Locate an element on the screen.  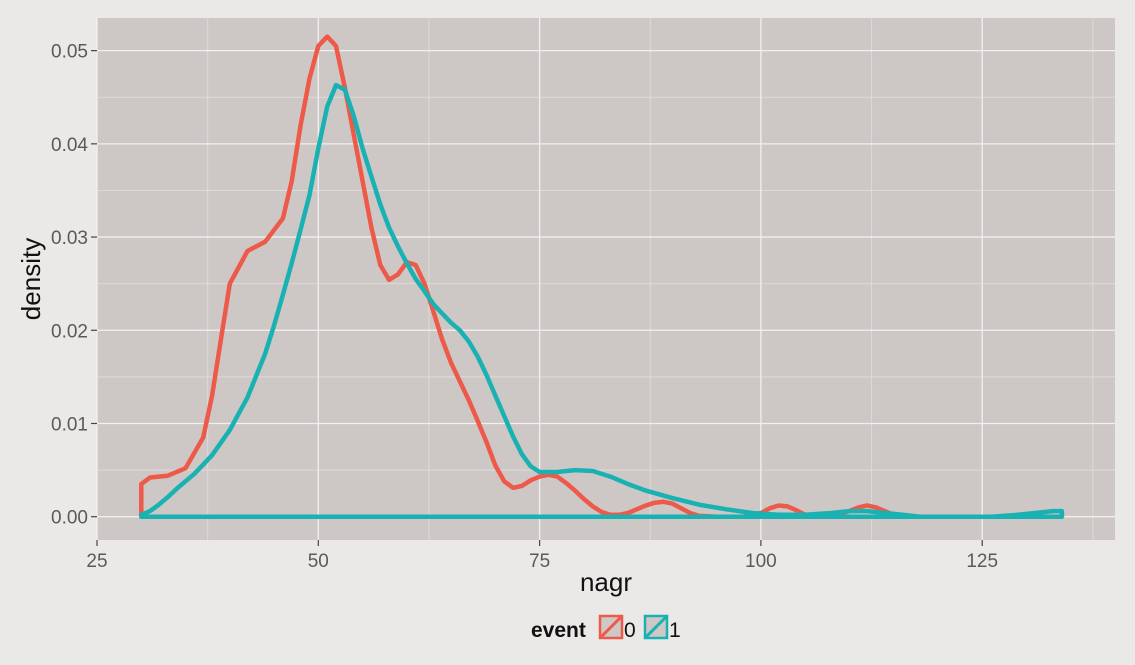
x-tick-label: 75 is located at coordinates (539, 561).